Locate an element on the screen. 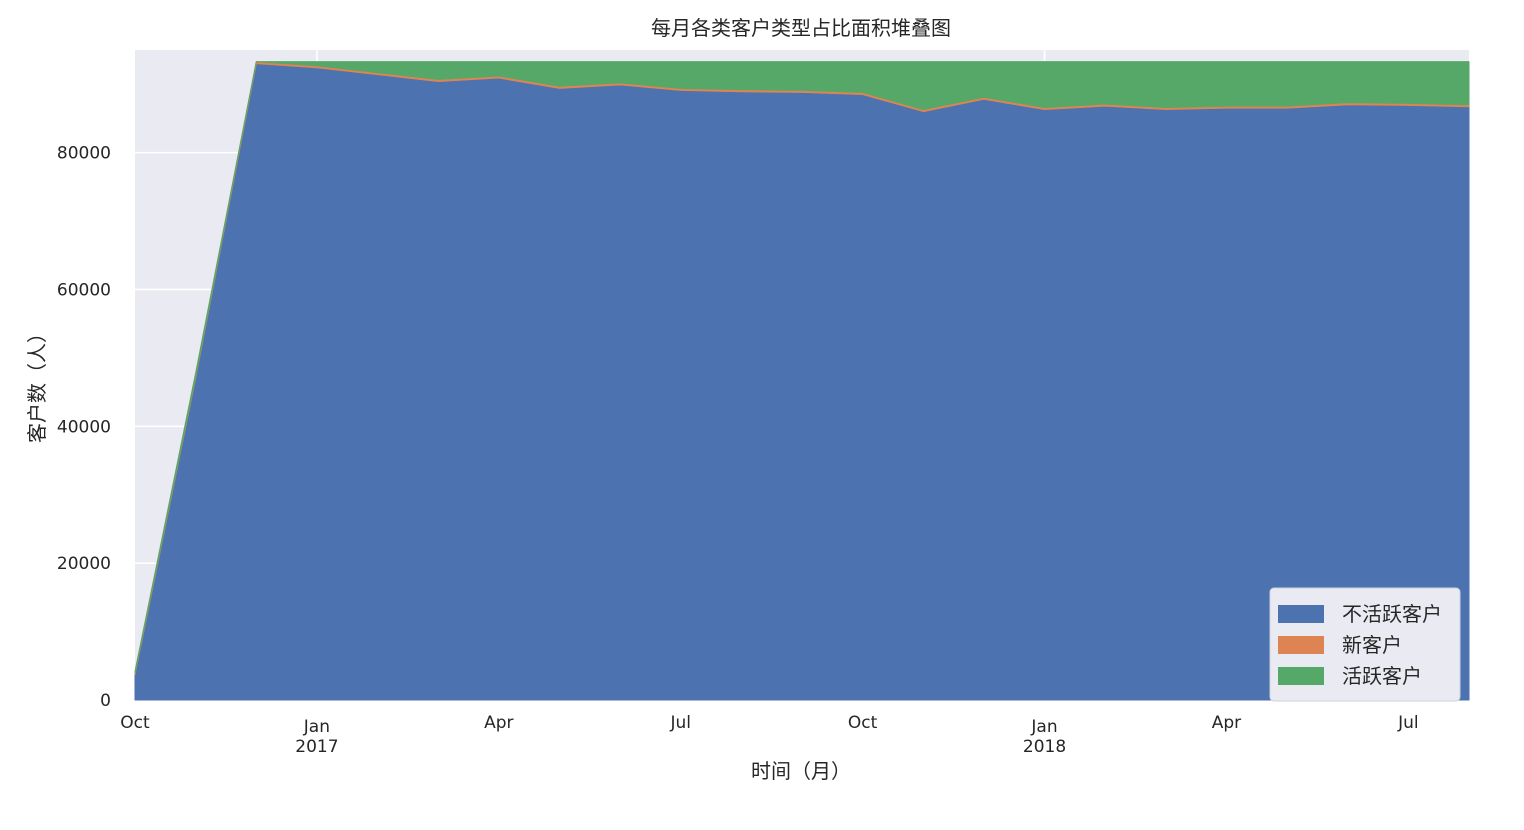 Image resolution: width=1524 pixels, height=830 pixels. y-tick-label: 0 is located at coordinates (105, 701).